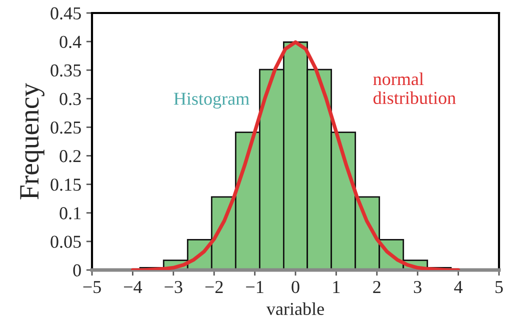 The width and height of the screenshot is (508, 332). What do you see at coordinates (71, 42) in the screenshot?
I see `y-tick-label: 0.4` at bounding box center [71, 42].